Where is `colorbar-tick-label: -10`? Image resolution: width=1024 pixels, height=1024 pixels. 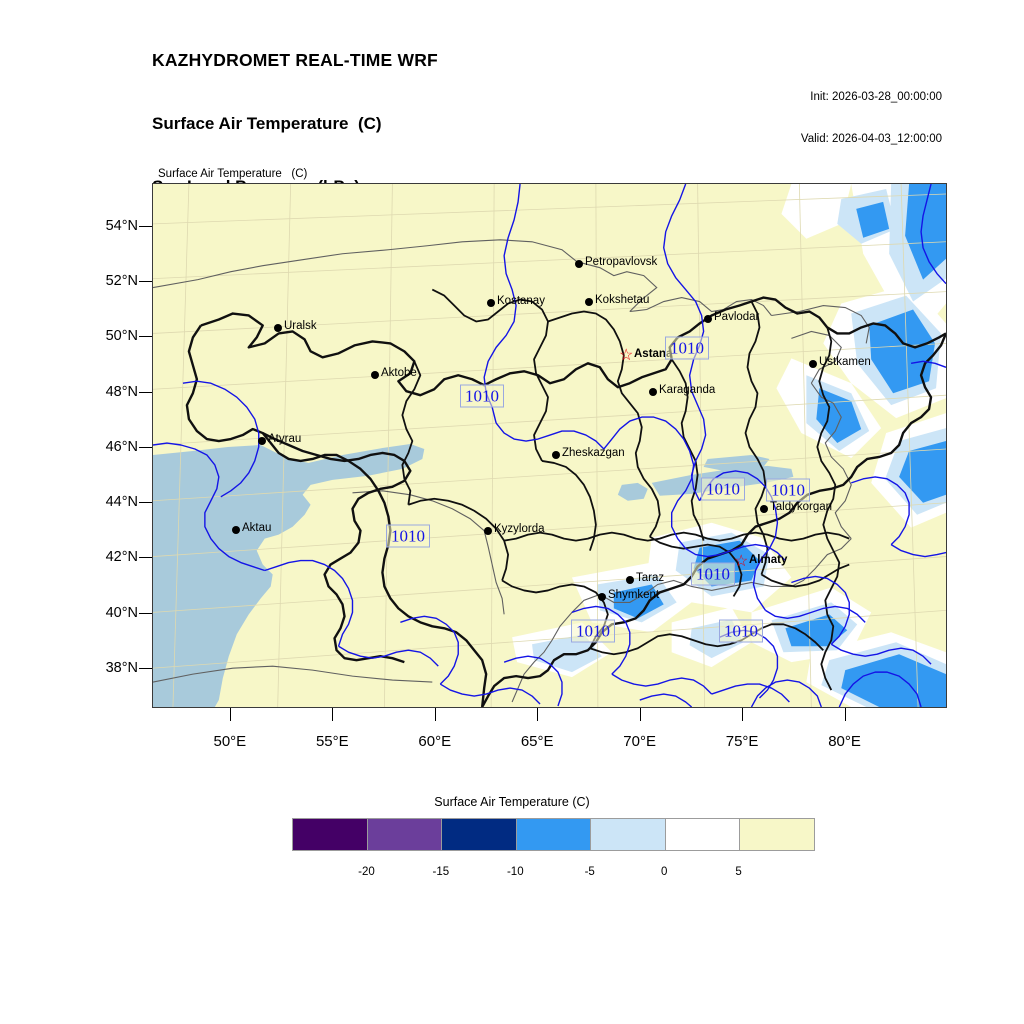 colorbar-tick-label: -10 is located at coordinates (515, 872).